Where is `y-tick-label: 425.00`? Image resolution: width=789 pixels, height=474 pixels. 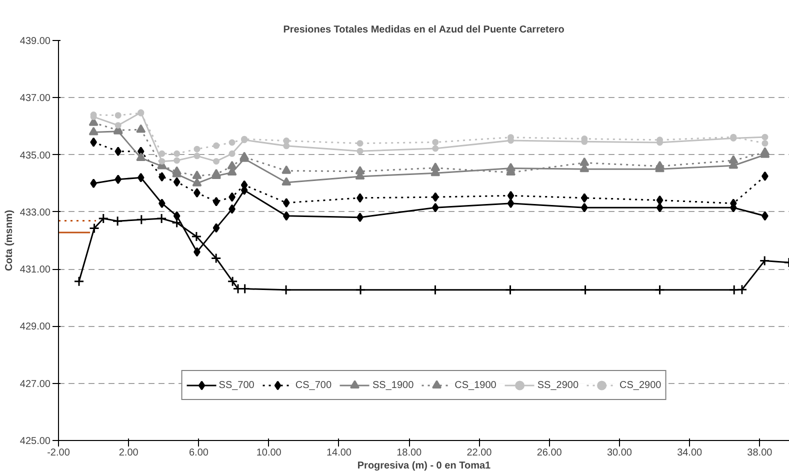
y-tick-label: 425.00 is located at coordinates (35, 441).